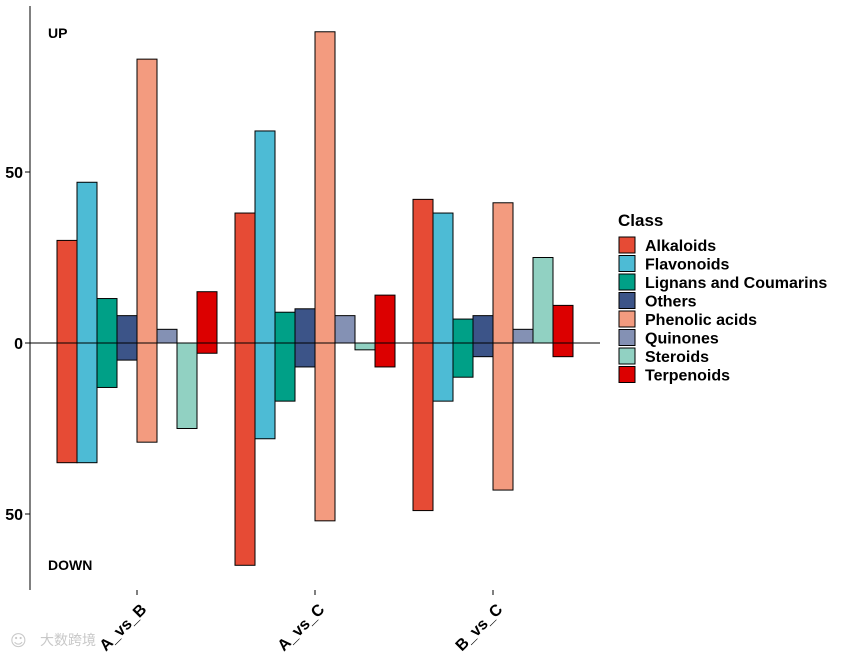 This screenshot has height=658, width=852. Describe the element at coordinates (627, 319) in the screenshot. I see `legend-swatch-phenolic-acids` at that location.